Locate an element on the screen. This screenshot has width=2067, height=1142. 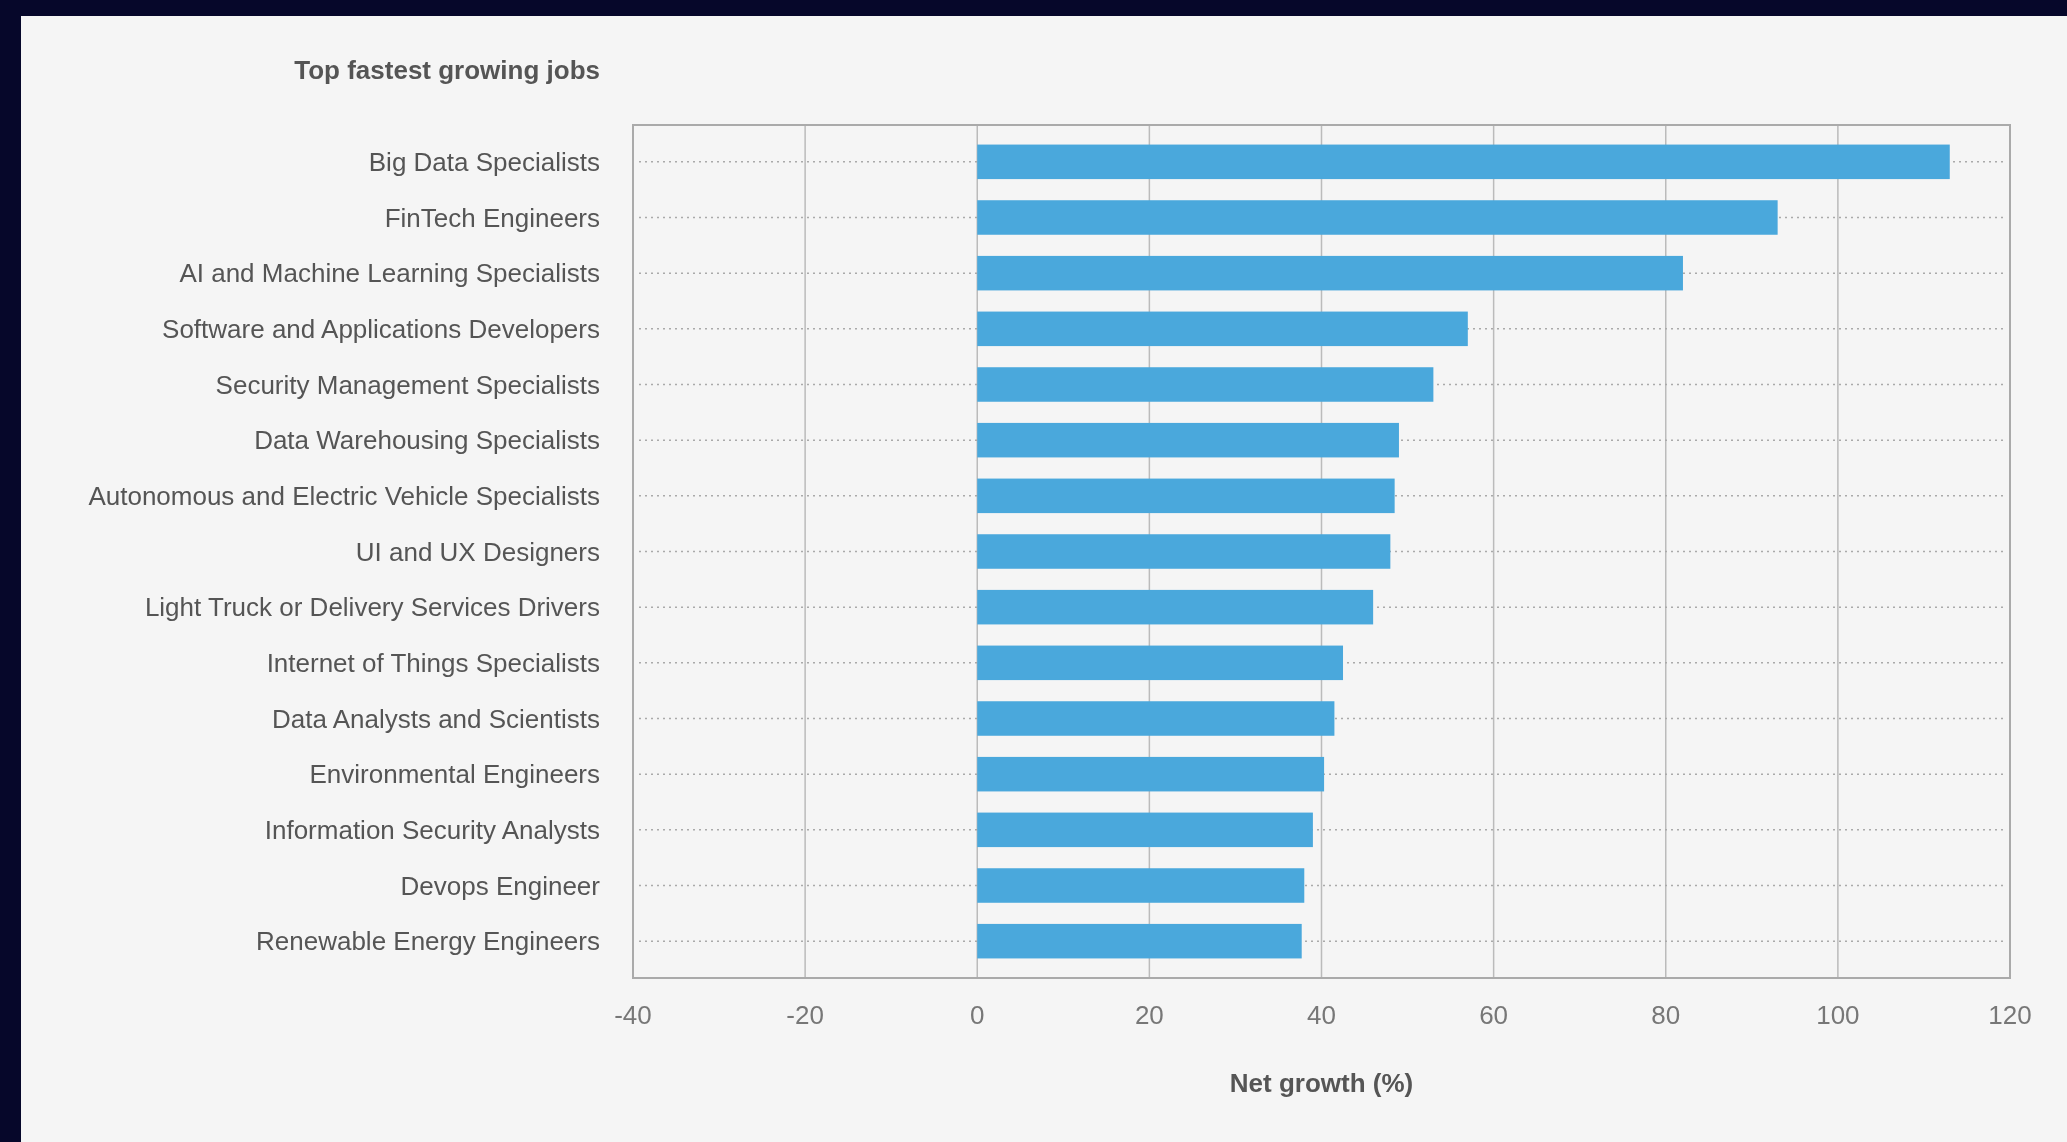
y-tick-label: Information Security Analysts is located at coordinates (432, 829).